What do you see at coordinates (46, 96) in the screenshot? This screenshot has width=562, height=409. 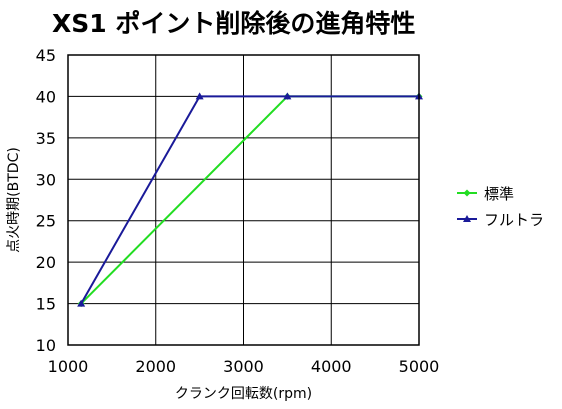 I see `y-tick-label: 40` at bounding box center [46, 96].